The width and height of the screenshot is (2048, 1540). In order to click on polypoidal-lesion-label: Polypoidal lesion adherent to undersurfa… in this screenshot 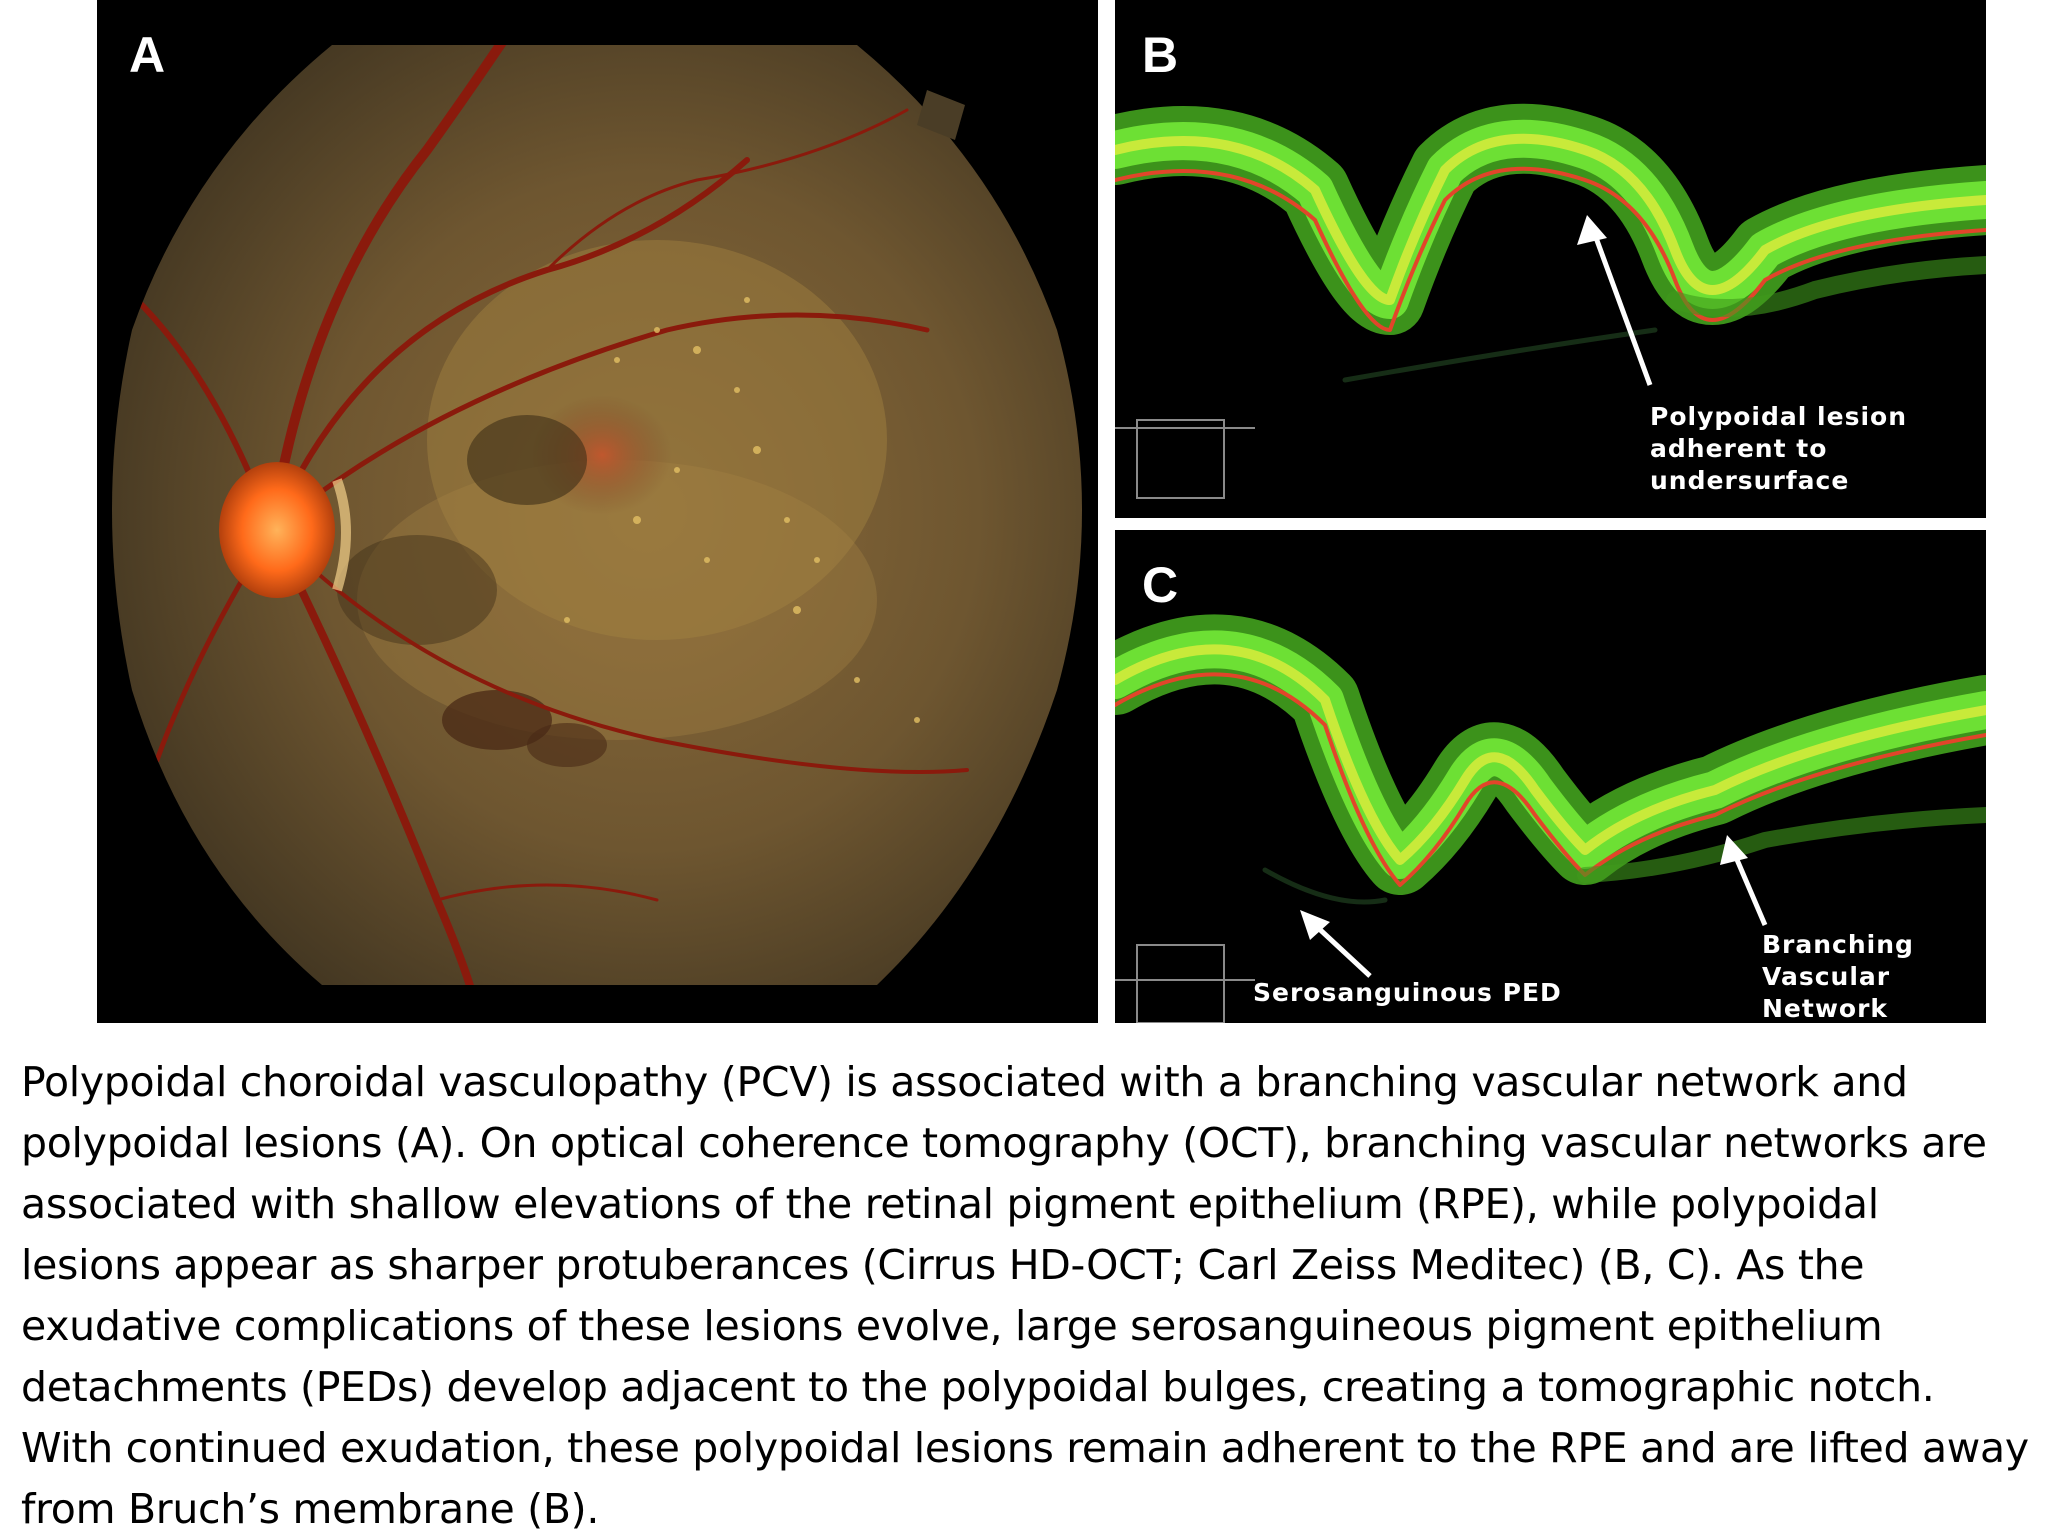, I will do `click(1778, 448)`.